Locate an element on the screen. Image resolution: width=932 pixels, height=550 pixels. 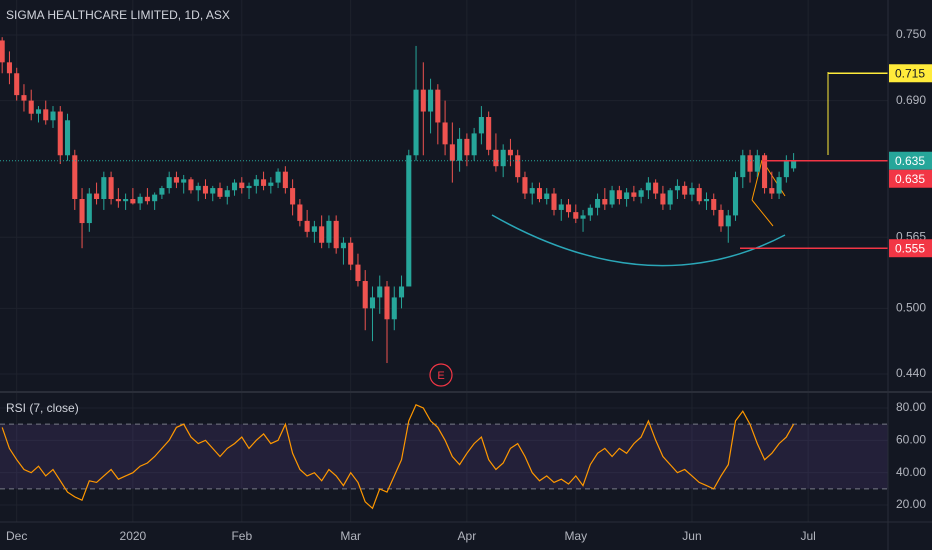
price-label-box is located at coordinates (910, 178).